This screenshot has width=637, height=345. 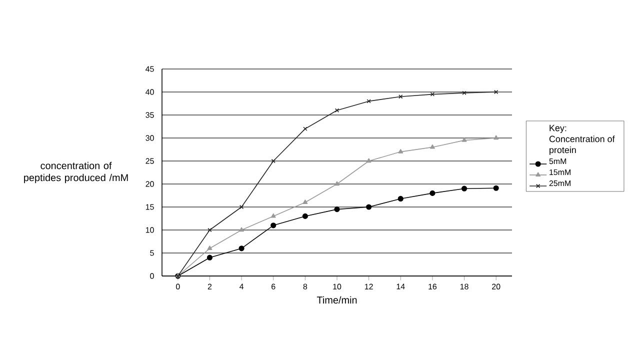 I want to click on y-axis-title: concentration of peptides produced /mM, so click(x=76, y=173).